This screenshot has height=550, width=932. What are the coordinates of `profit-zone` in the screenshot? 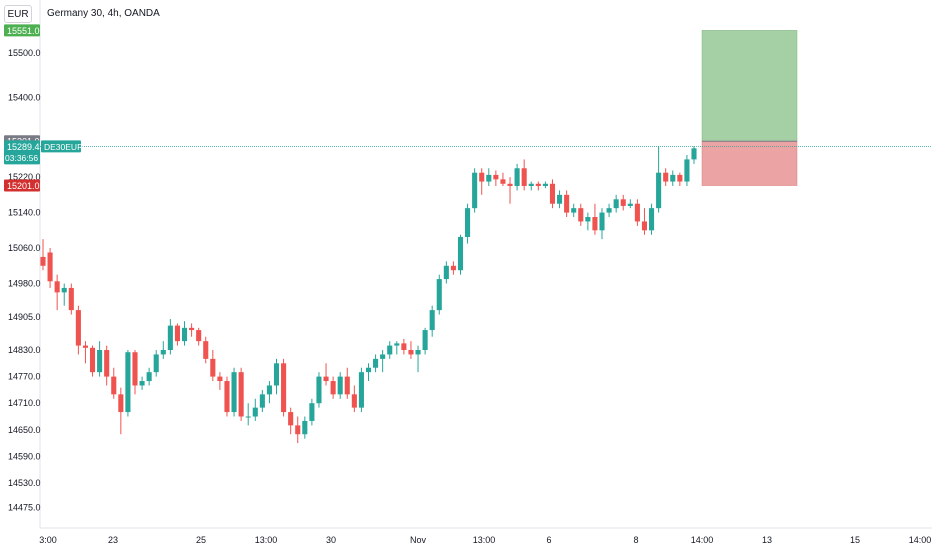 It's located at (749, 86).